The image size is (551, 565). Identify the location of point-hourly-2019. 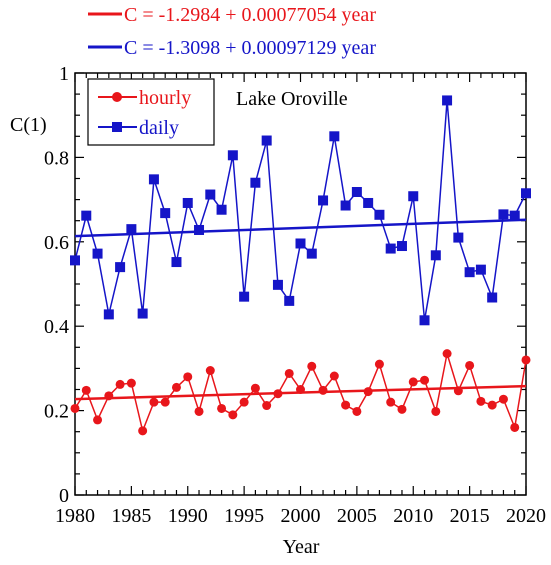
(515, 427).